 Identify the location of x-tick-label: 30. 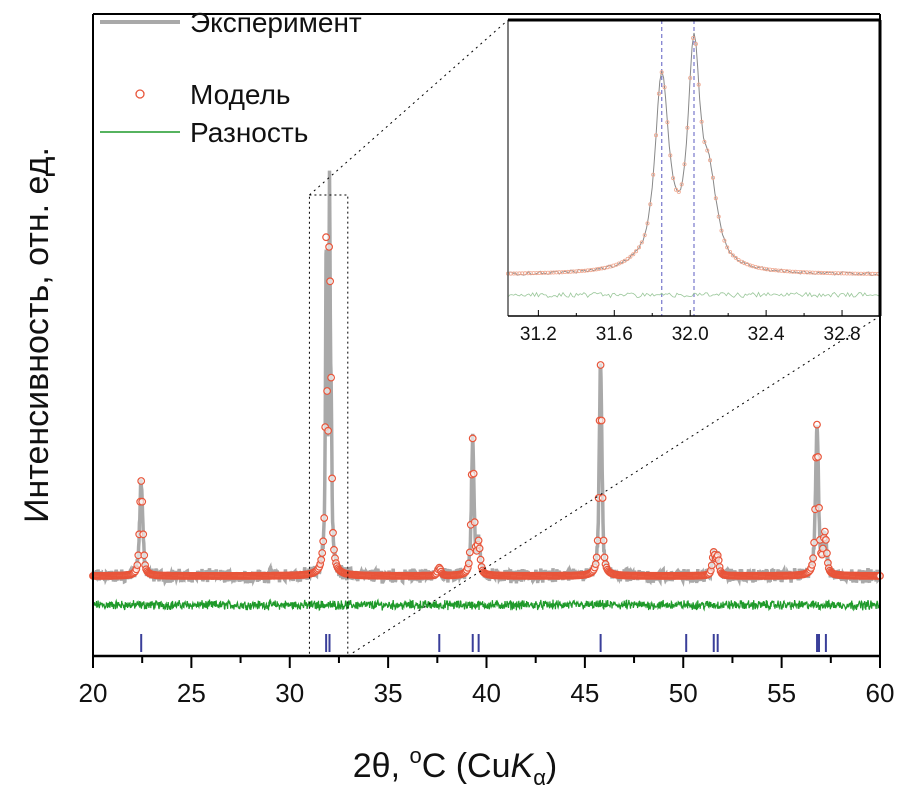
(289, 693).